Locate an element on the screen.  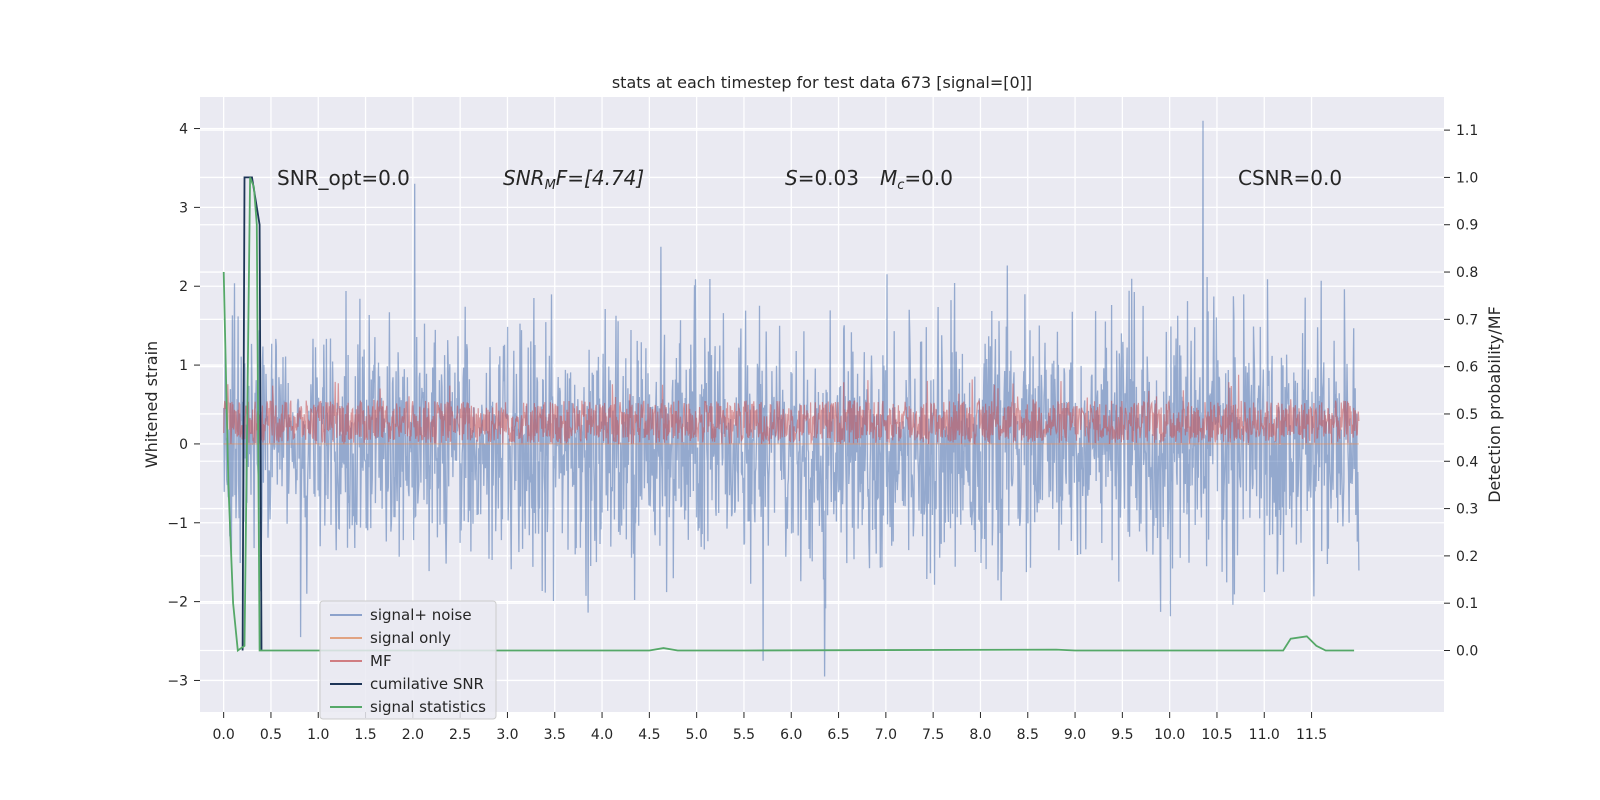
y-right-tick-label: 0.5 is located at coordinates (1467, 415).